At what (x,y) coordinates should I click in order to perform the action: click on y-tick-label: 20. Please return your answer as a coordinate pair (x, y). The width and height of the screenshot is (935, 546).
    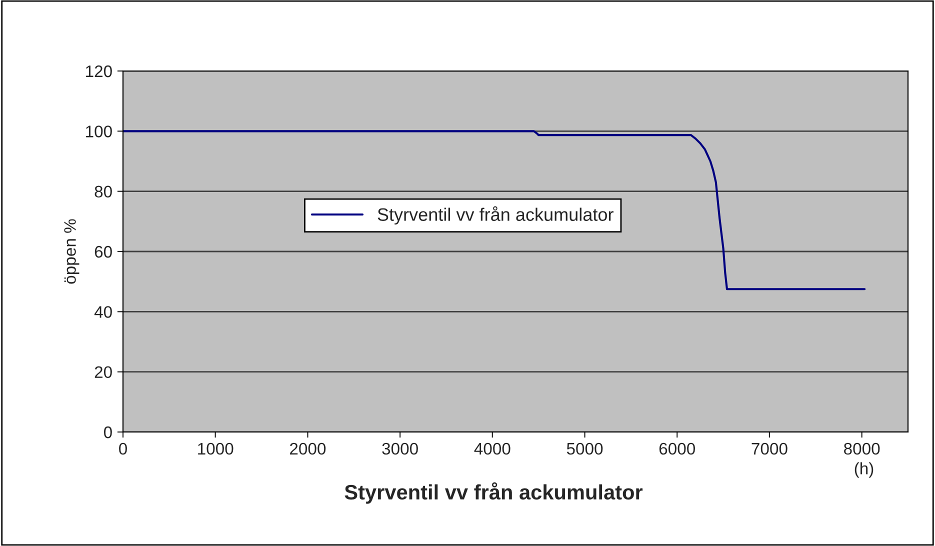
    Looking at the image, I should click on (103, 372).